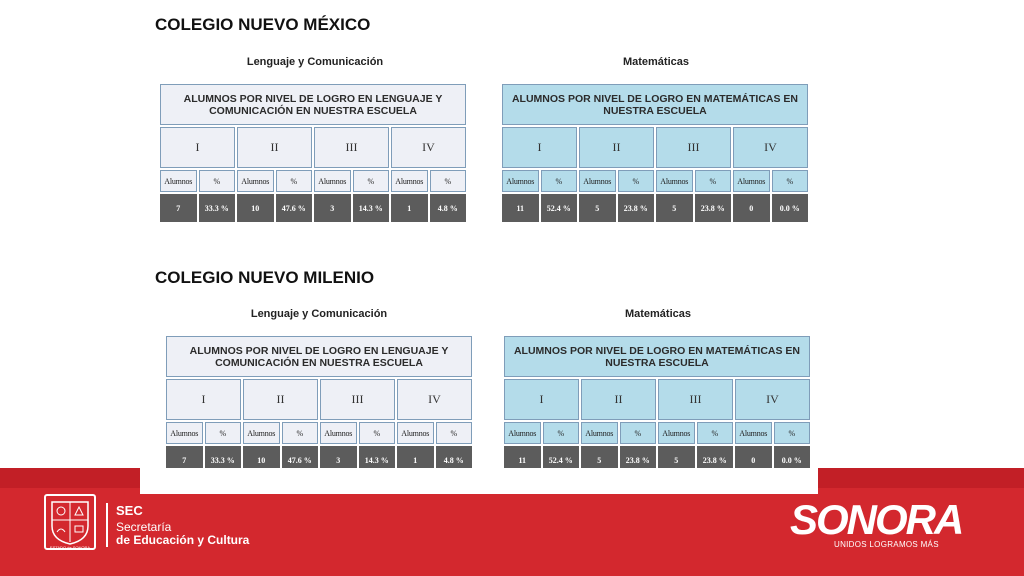 The image size is (1024, 576). I want to click on value-cell: 10, so click(255, 208).